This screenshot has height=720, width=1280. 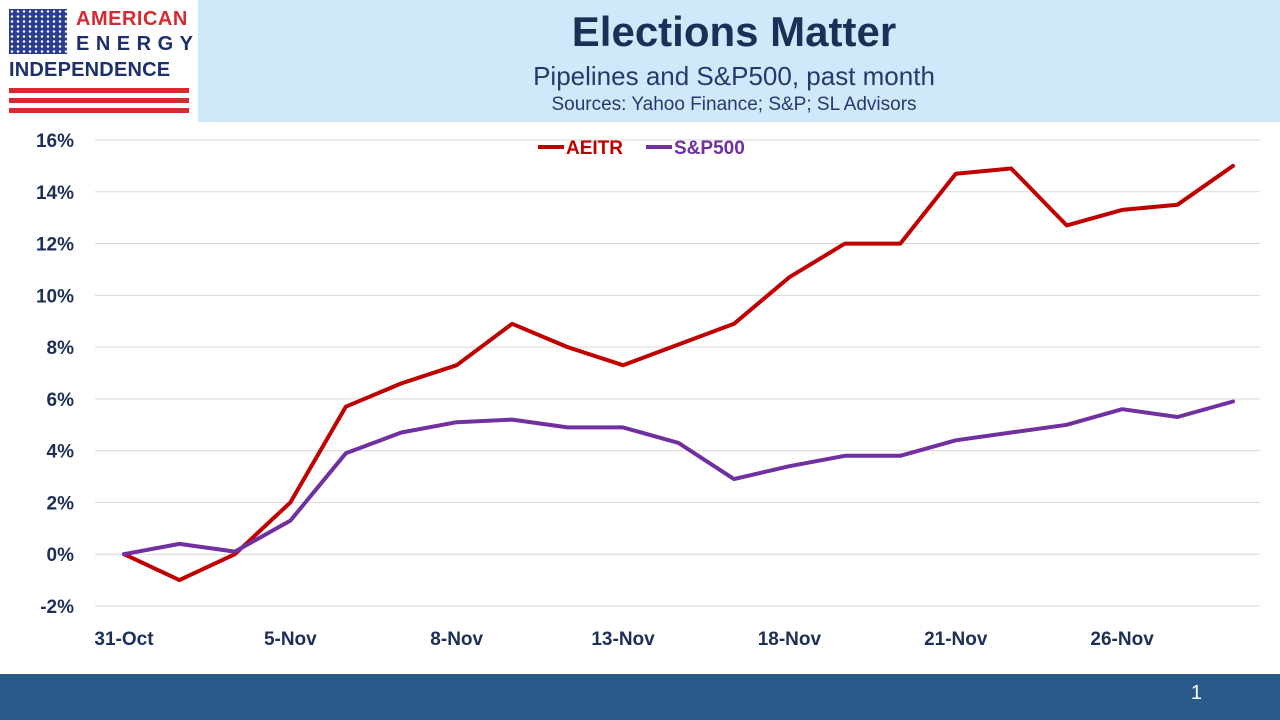 What do you see at coordinates (61, 348) in the screenshot?
I see `y-tick-label: 8%` at bounding box center [61, 348].